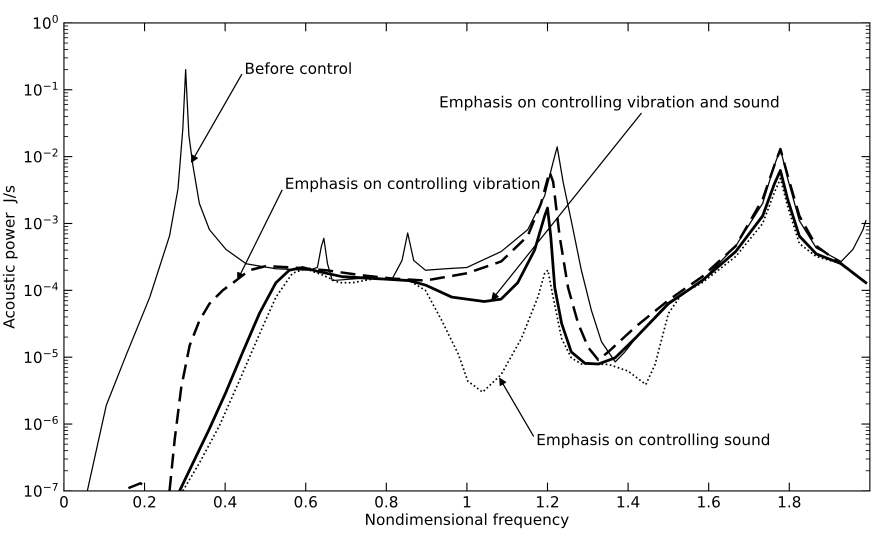 The height and width of the screenshot is (533, 876). What do you see at coordinates (41, 356) in the screenshot?
I see `y-tick-label: 10$^{−5}$` at bounding box center [41, 356].